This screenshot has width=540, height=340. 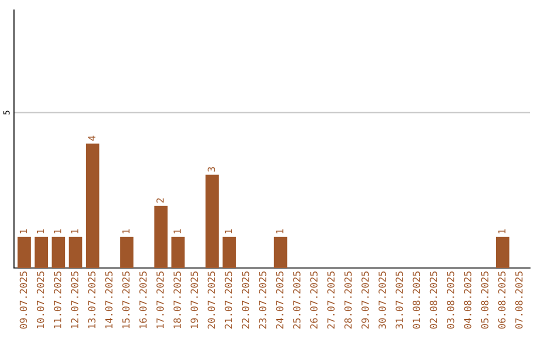 What do you see at coordinates (74, 300) in the screenshot?
I see `x-tick-label: 12.07.2025` at bounding box center [74, 300].